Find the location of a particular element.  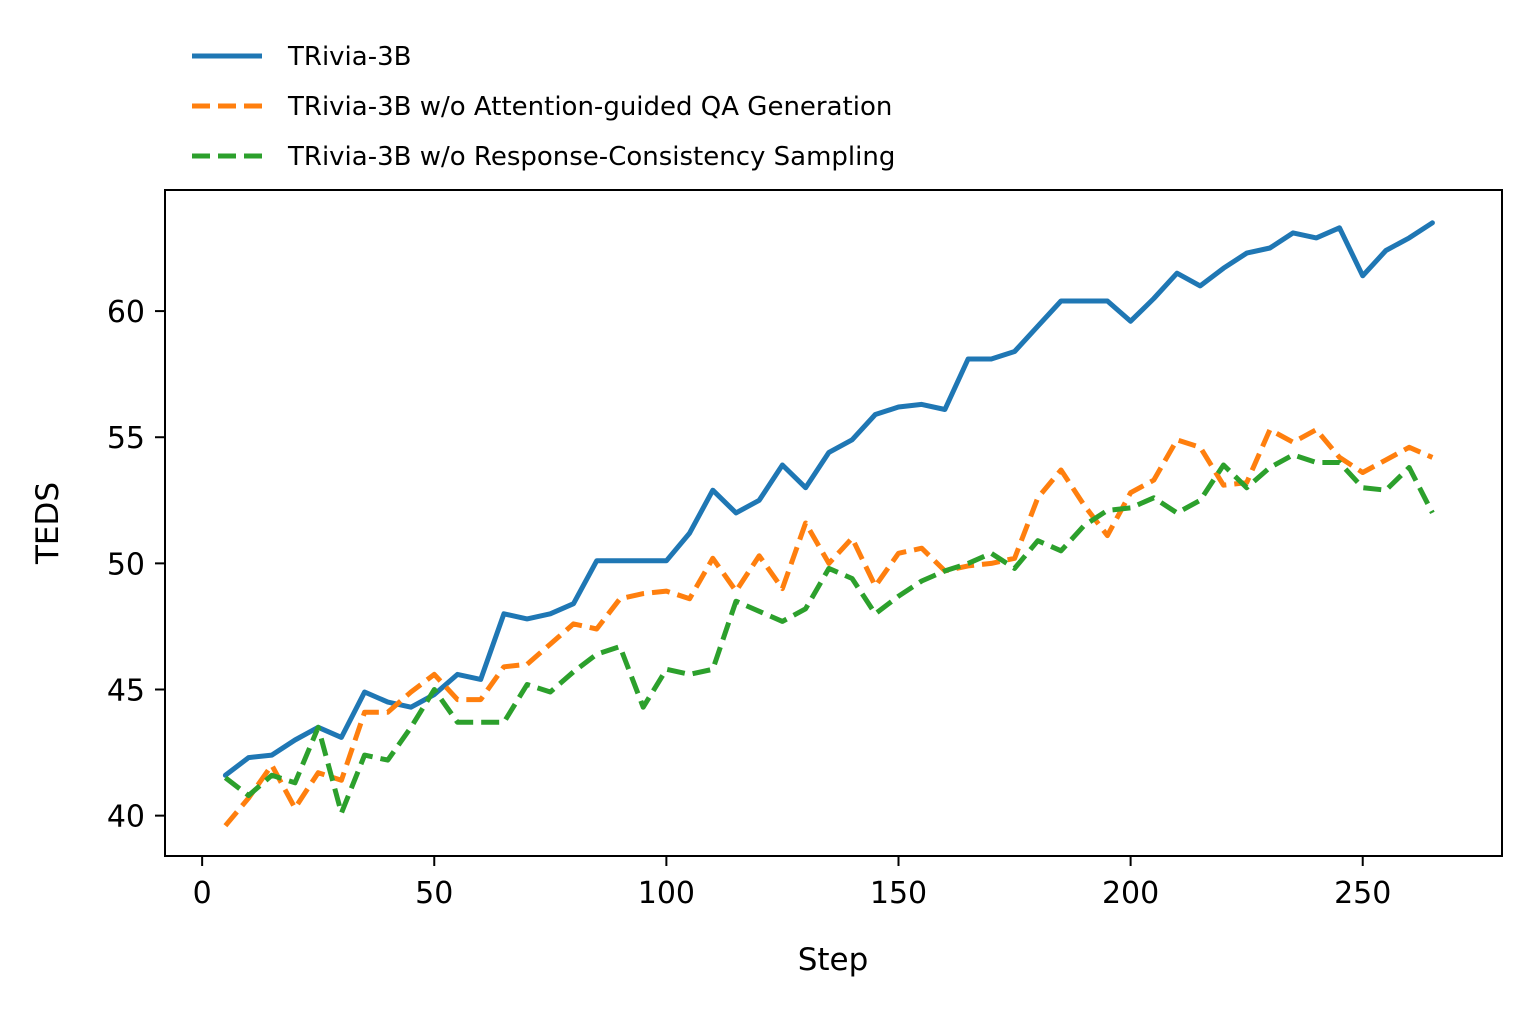

y-tick-label: 40 is located at coordinates (126, 817).